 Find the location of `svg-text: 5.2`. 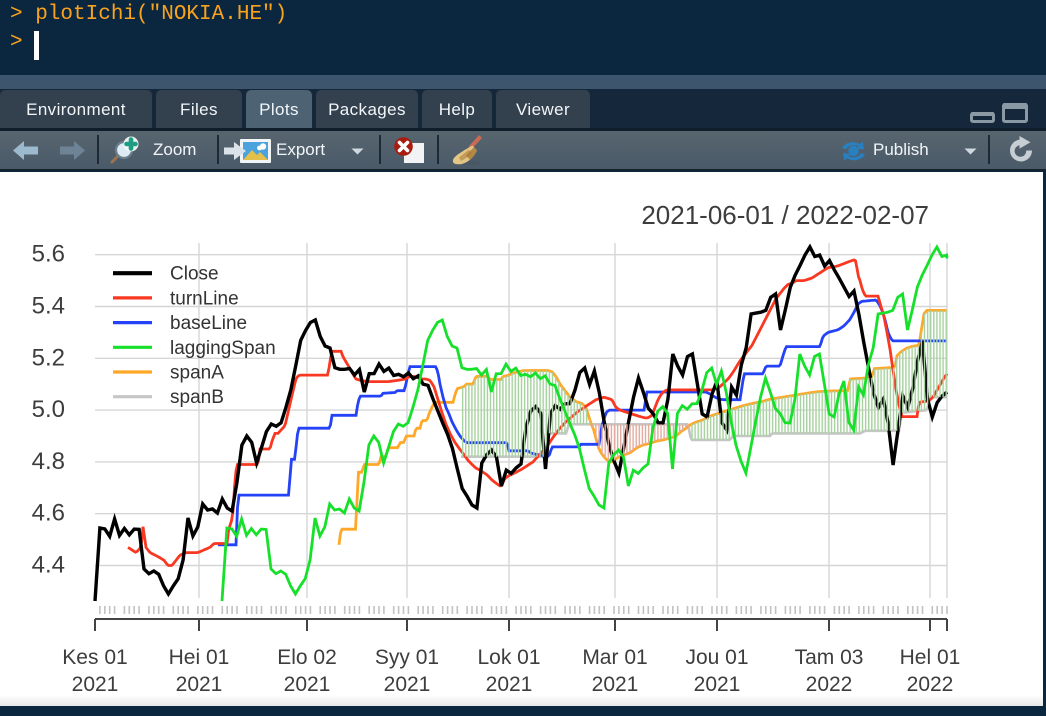

svg-text: 5.2 is located at coordinates (48, 357).